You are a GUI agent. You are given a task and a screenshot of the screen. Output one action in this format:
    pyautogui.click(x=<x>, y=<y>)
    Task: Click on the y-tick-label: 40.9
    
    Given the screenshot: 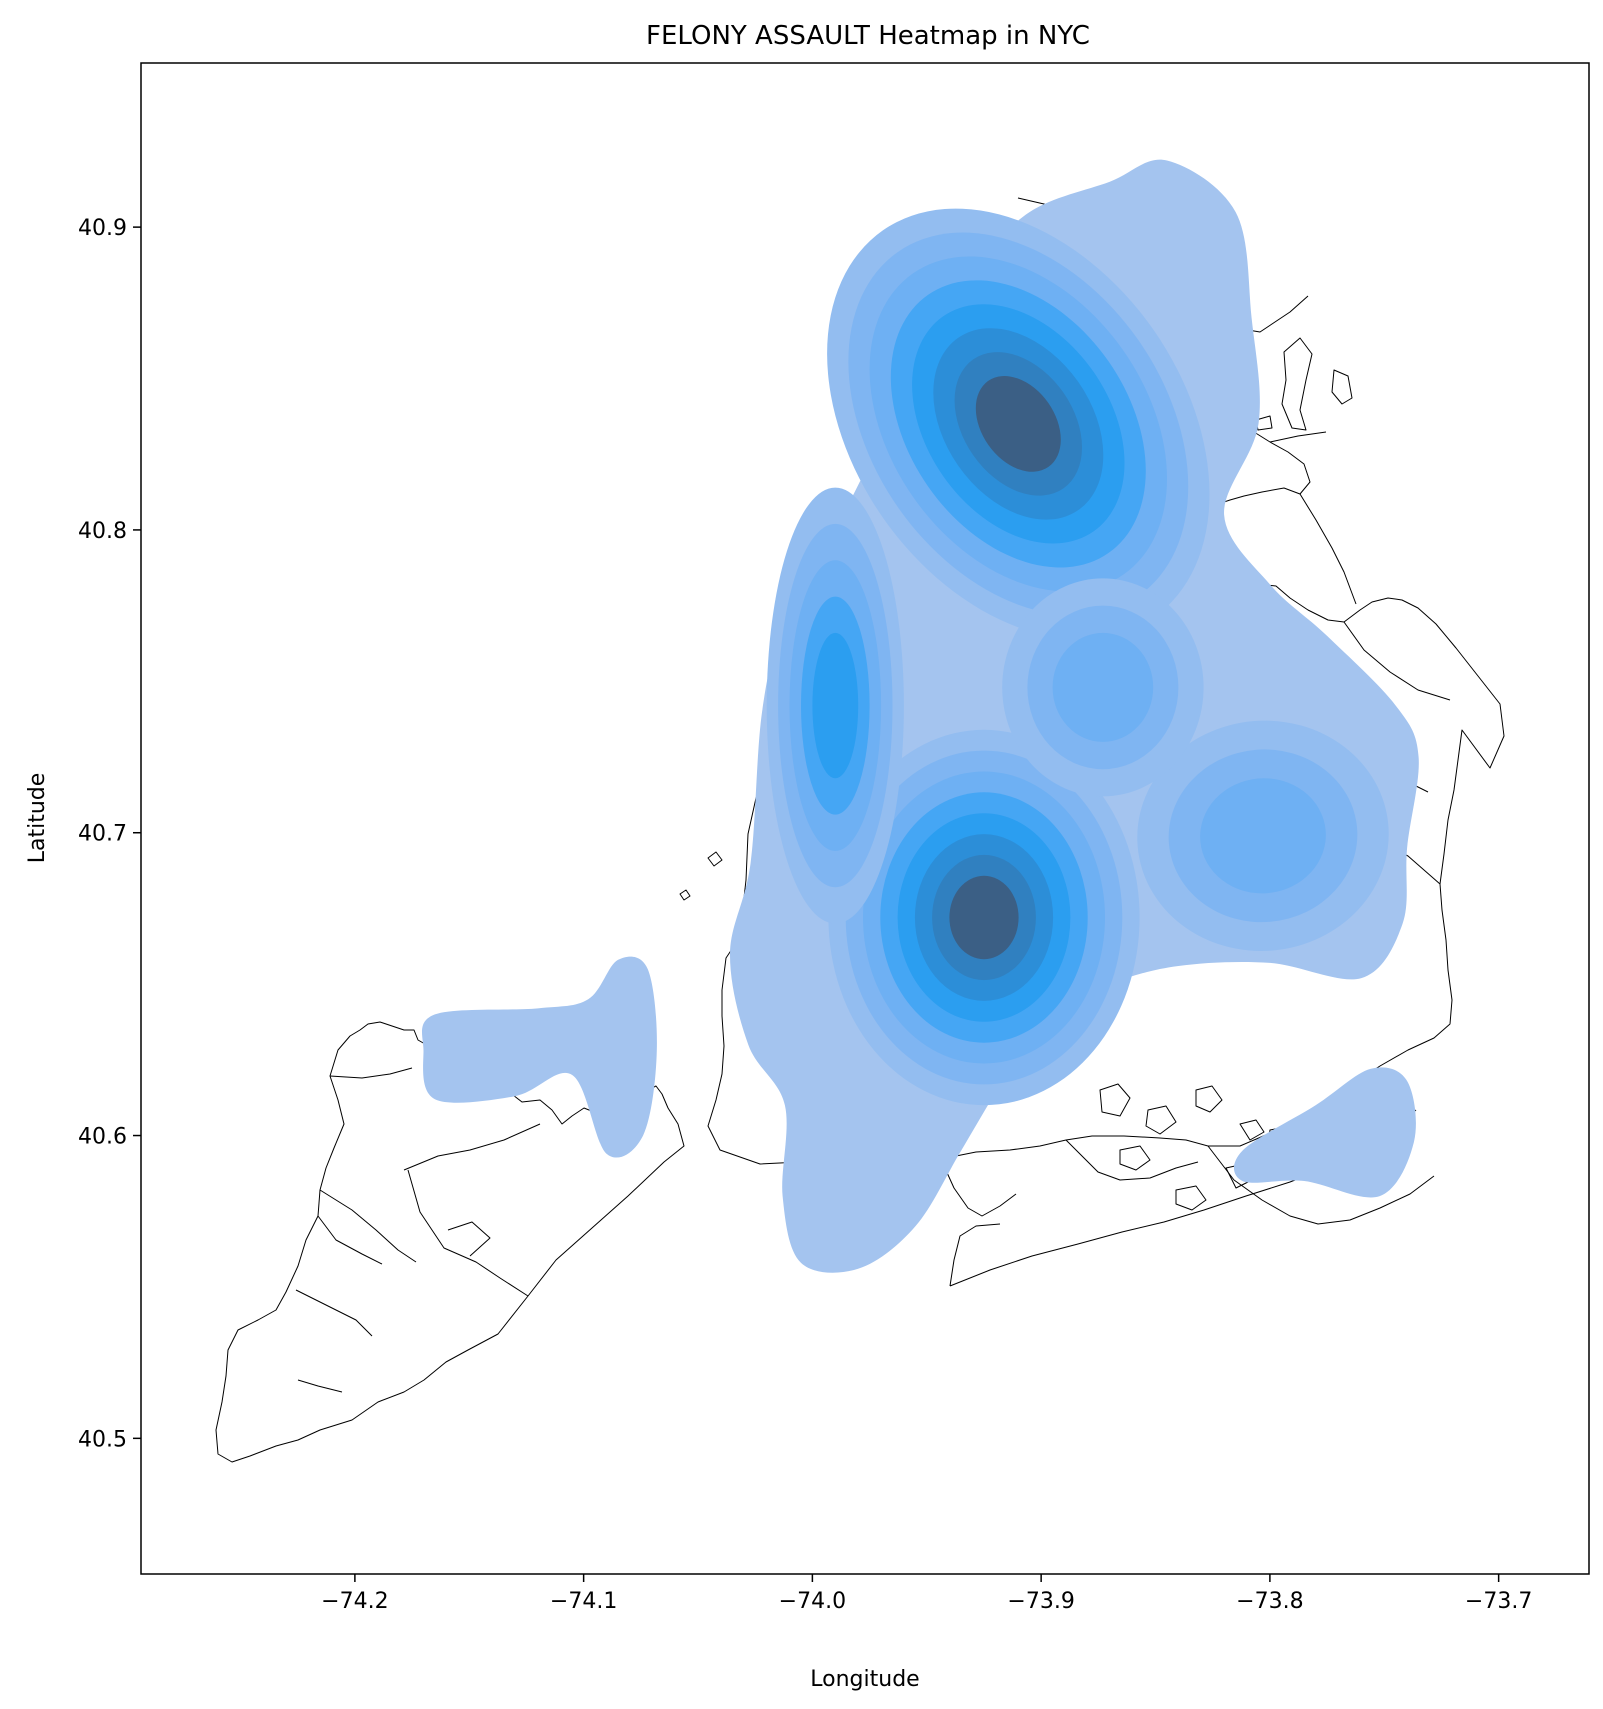 What is the action you would take?
    pyautogui.click(x=102, y=228)
    